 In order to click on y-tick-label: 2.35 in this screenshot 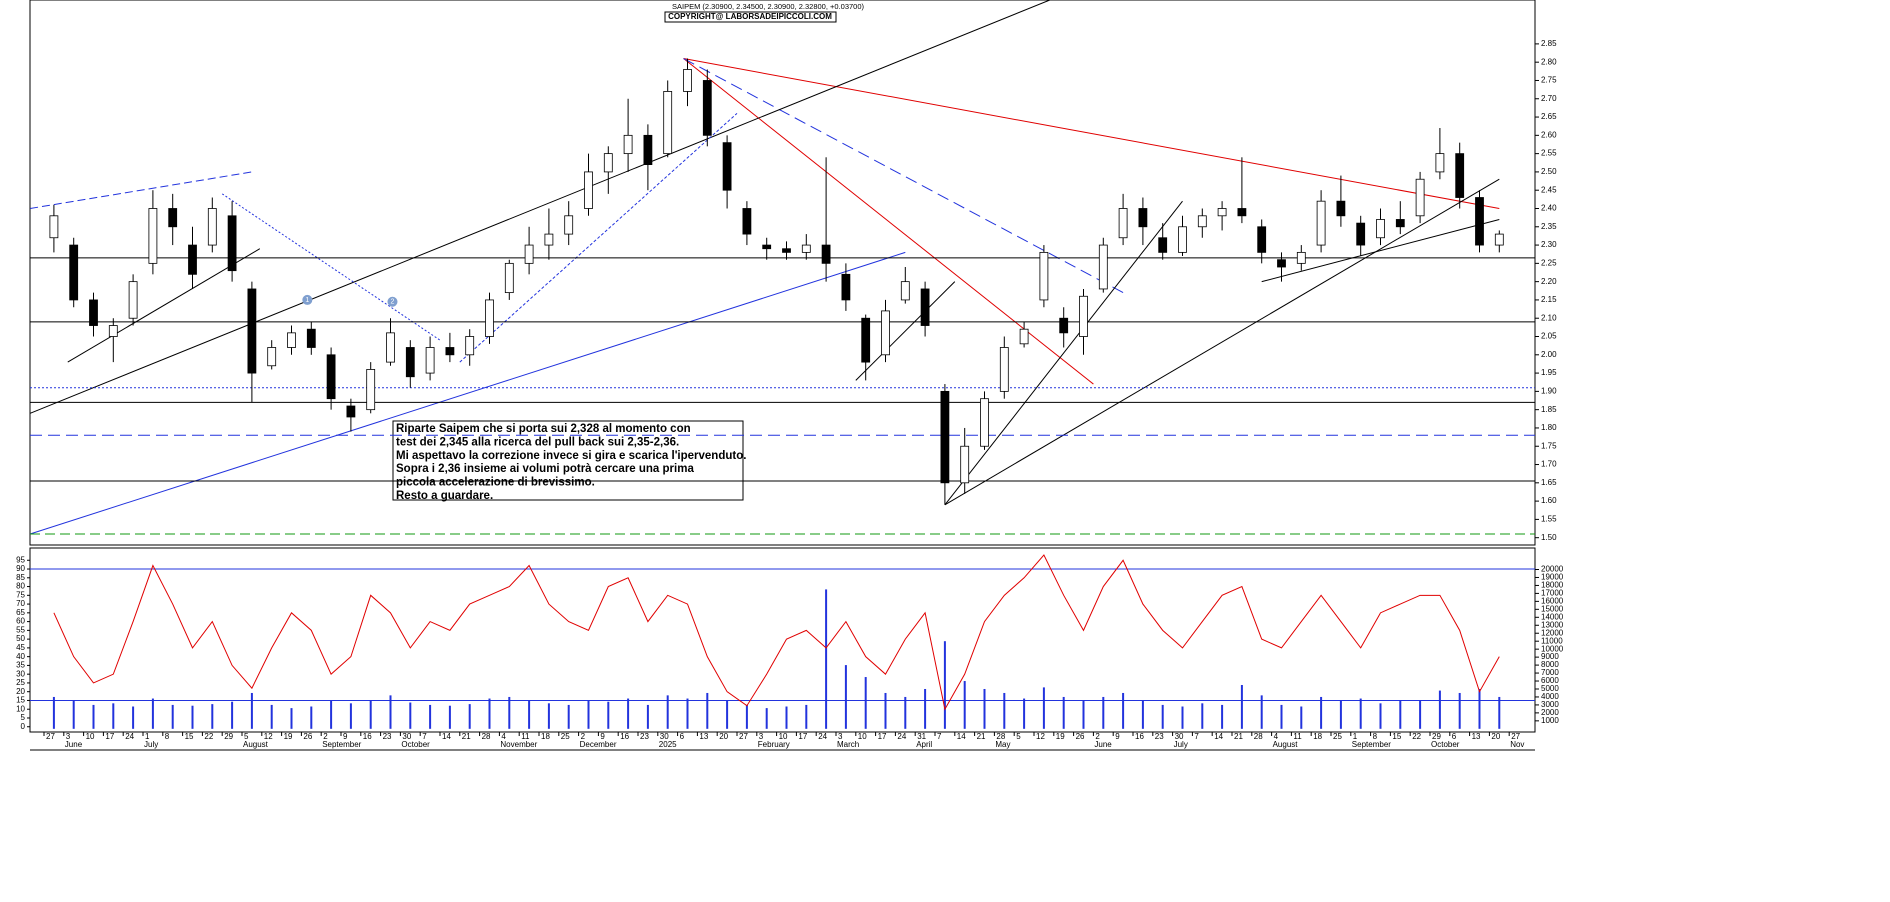, I will do `click(1549, 226)`.